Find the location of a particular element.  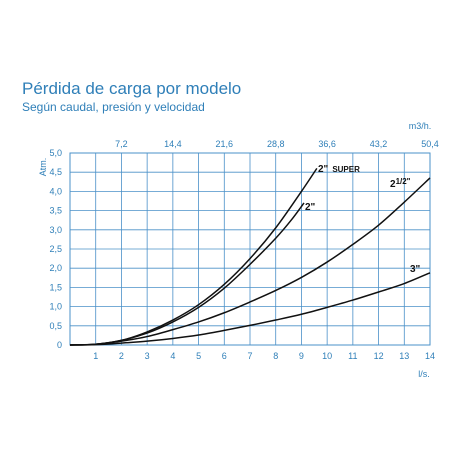

x-tick-label: 10 is located at coordinates (327, 356).